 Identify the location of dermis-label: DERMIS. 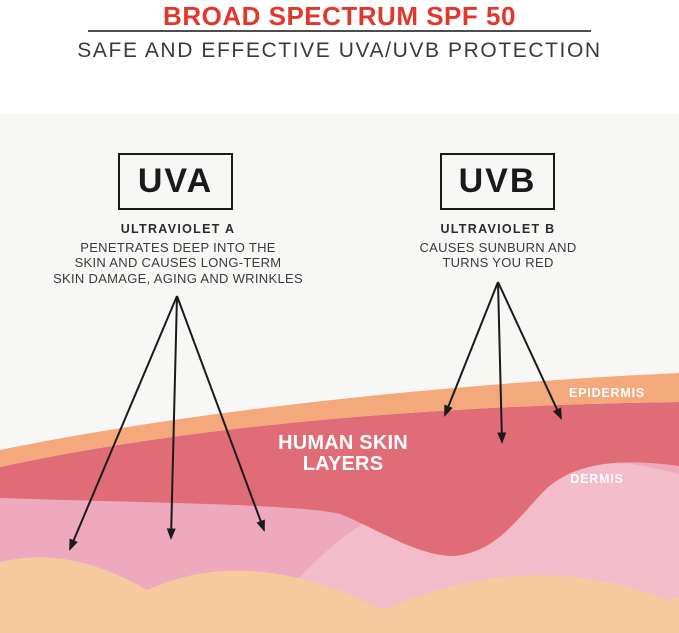
(597, 479).